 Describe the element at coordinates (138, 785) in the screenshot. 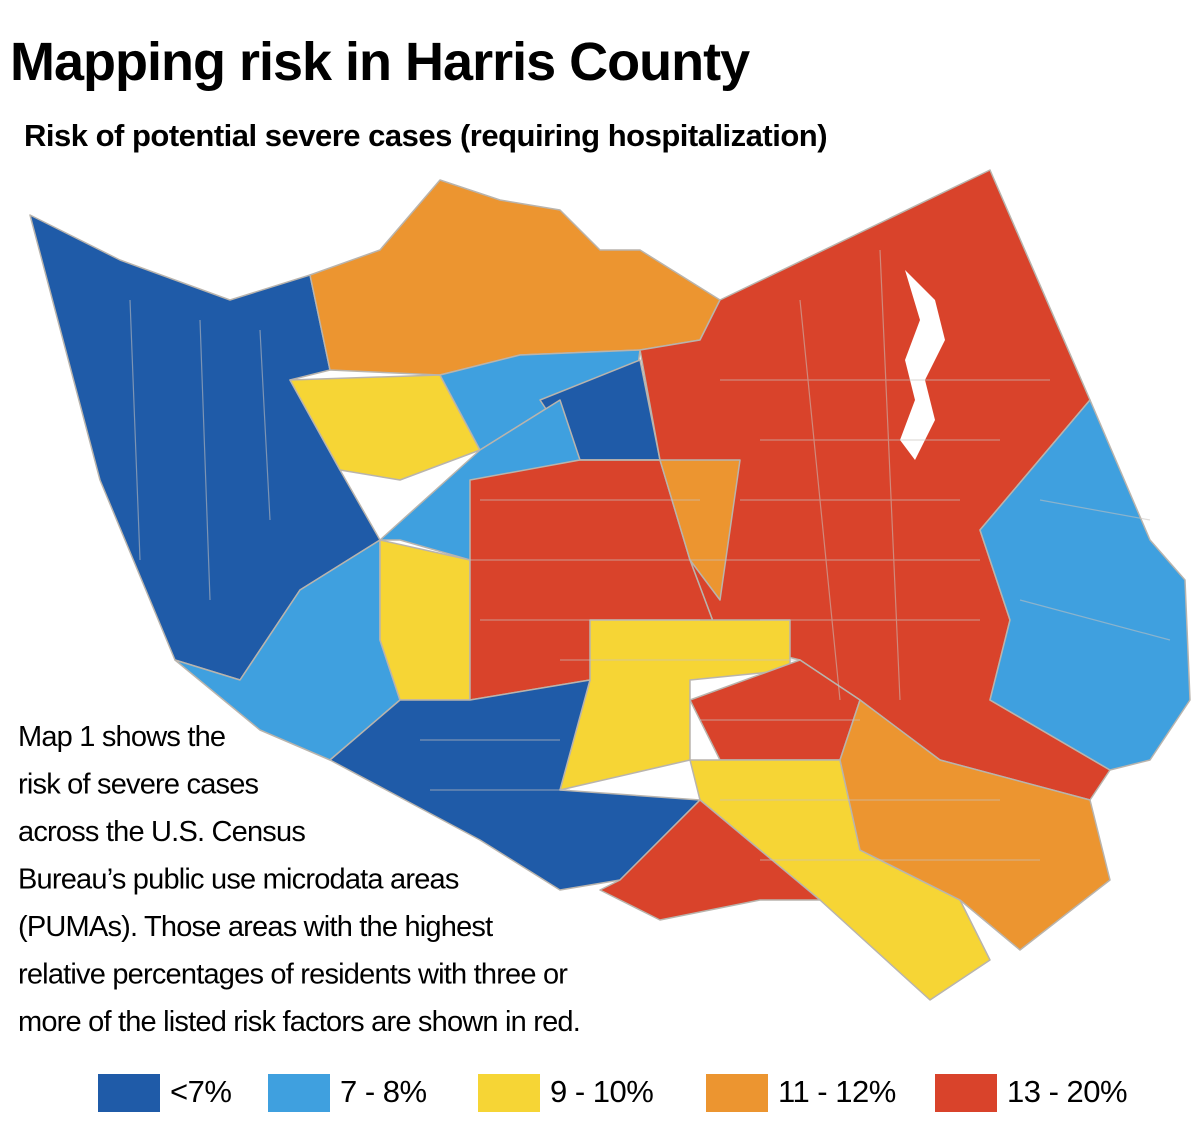

I see `description-line: risk of severe cases` at that location.